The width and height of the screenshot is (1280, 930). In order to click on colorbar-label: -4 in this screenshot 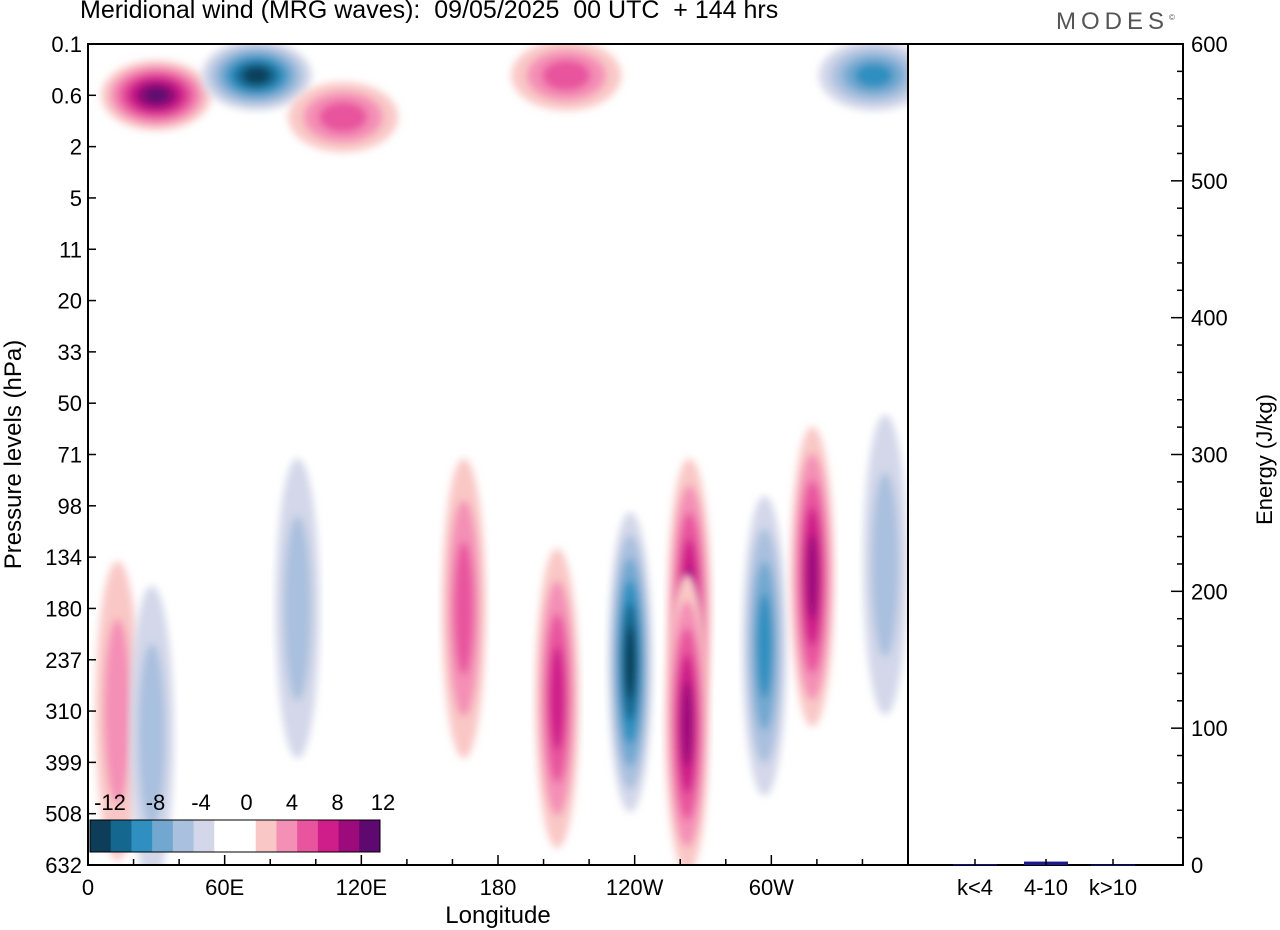, I will do `click(201, 802)`.